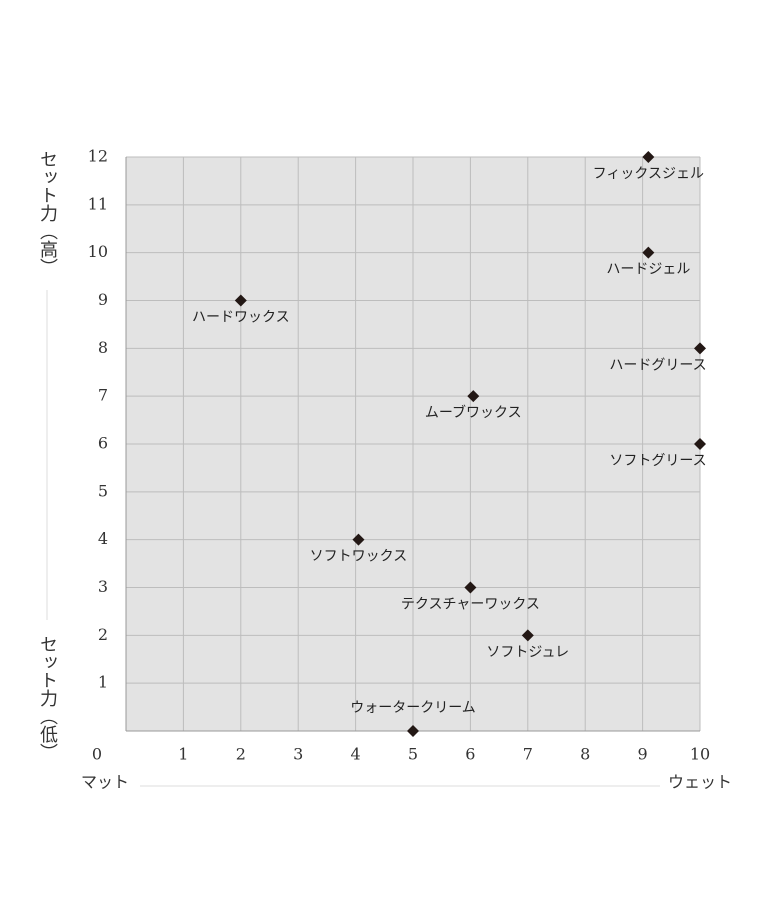 Image resolution: width=768 pixels, height=922 pixels. What do you see at coordinates (103, 586) in the screenshot?
I see `y-tick-label: 3` at bounding box center [103, 586].